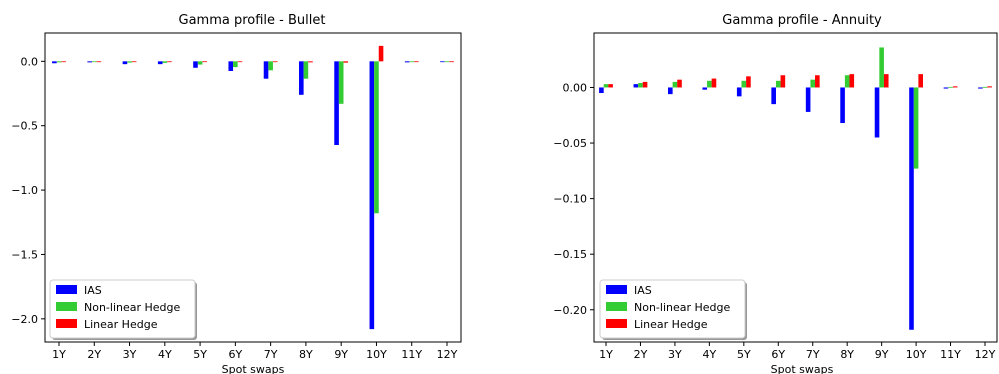 The width and height of the screenshot is (999, 374). I want to click on x-tick-label: 3Y, so click(675, 354).